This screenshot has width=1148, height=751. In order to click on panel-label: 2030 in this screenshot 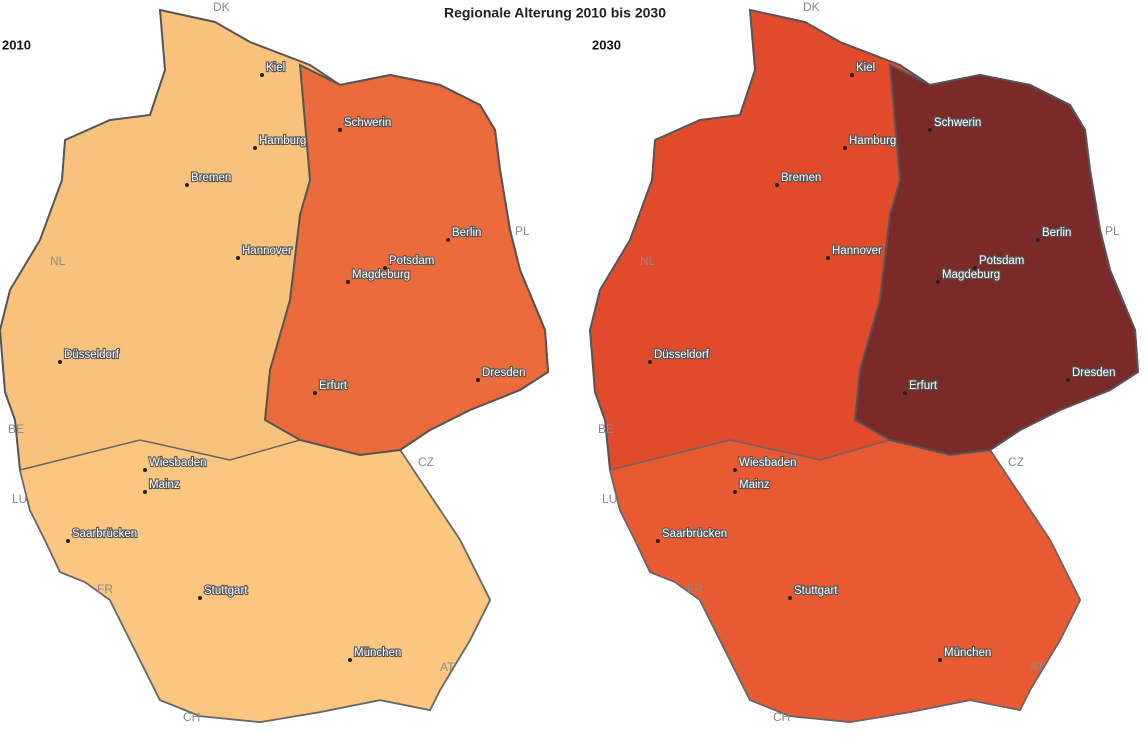, I will do `click(606, 44)`.